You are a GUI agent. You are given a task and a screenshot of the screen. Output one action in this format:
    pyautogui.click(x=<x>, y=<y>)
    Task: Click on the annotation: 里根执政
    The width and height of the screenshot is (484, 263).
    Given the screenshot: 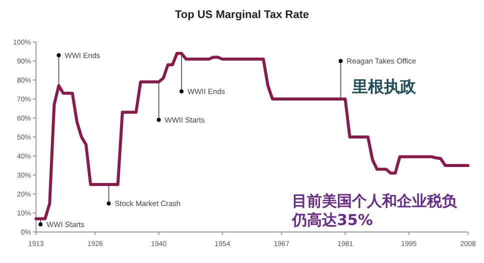 What is the action you would take?
    pyautogui.click(x=384, y=86)
    